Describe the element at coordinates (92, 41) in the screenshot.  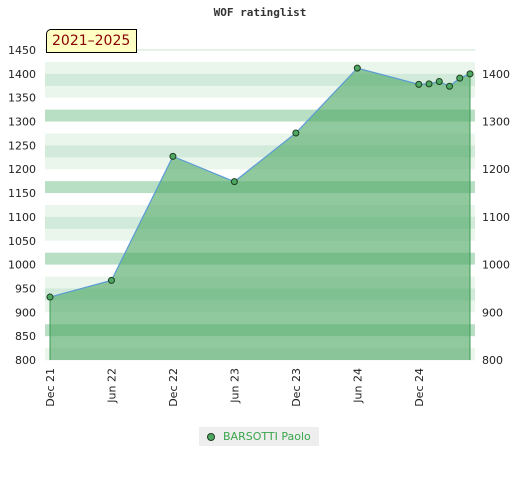
I see `date-range-badge: 2021–2025` at that location.